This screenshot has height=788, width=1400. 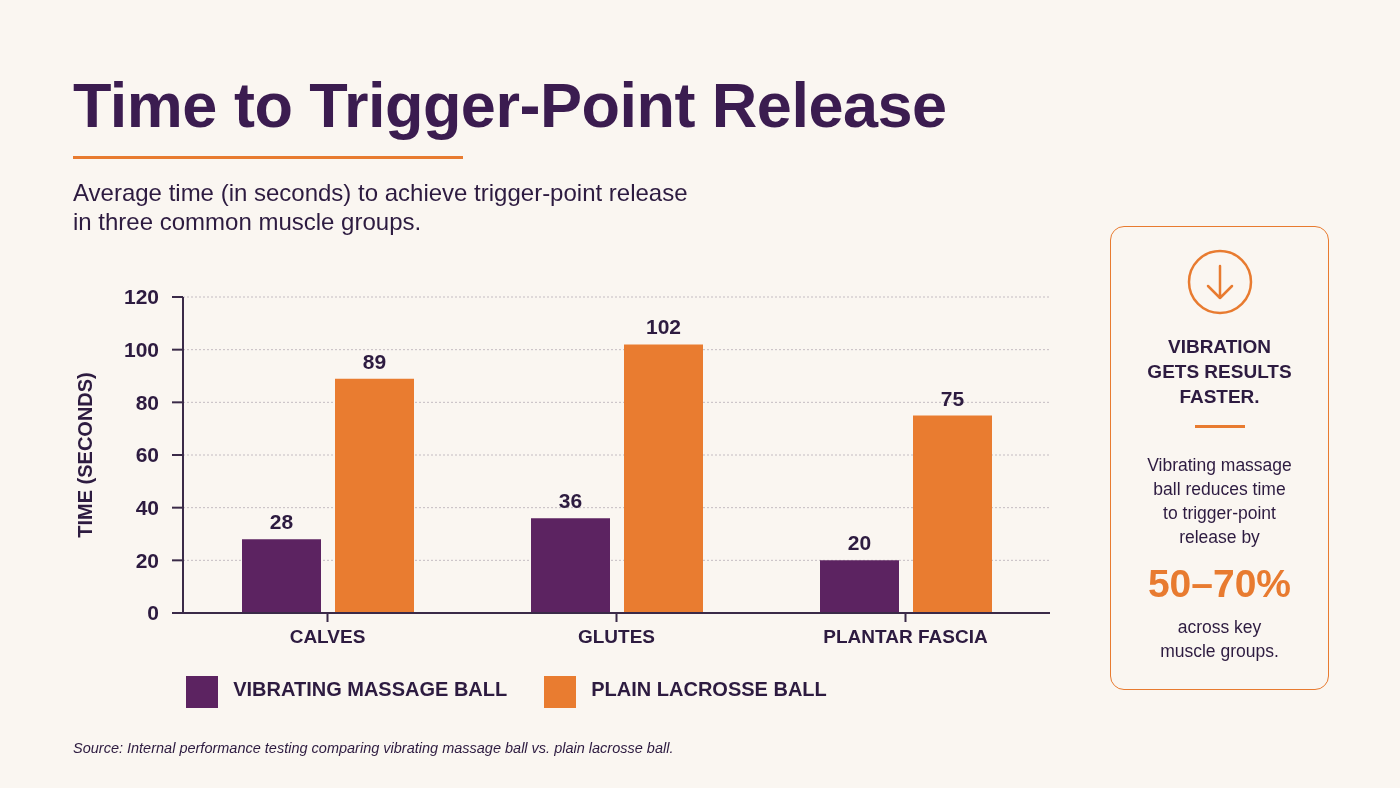 What do you see at coordinates (141, 297) in the screenshot?
I see `y-tick-label: 120` at bounding box center [141, 297].